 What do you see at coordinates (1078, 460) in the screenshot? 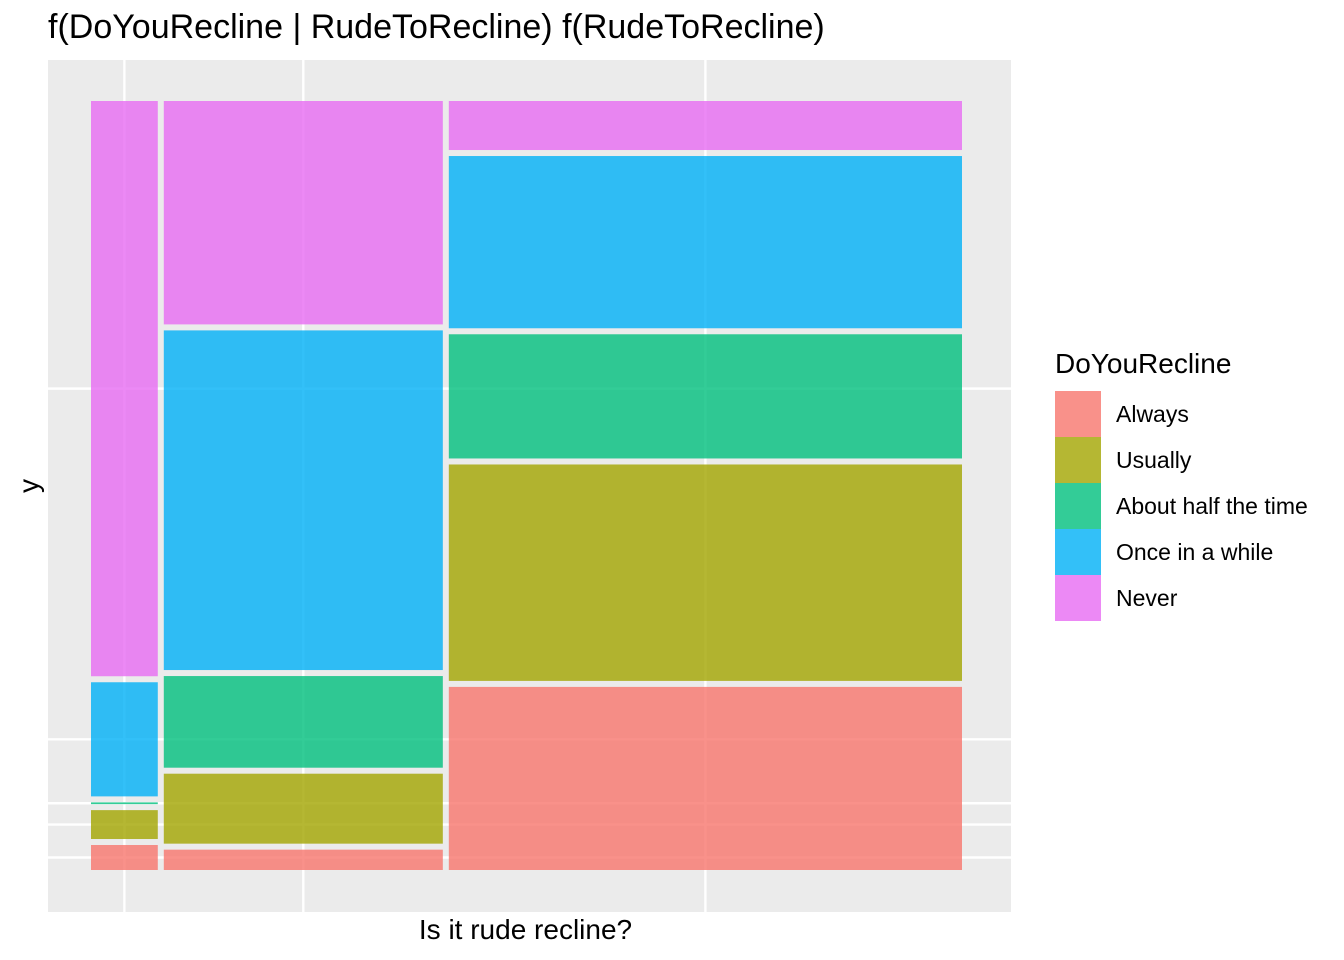
I see `legend-key-usually` at bounding box center [1078, 460].